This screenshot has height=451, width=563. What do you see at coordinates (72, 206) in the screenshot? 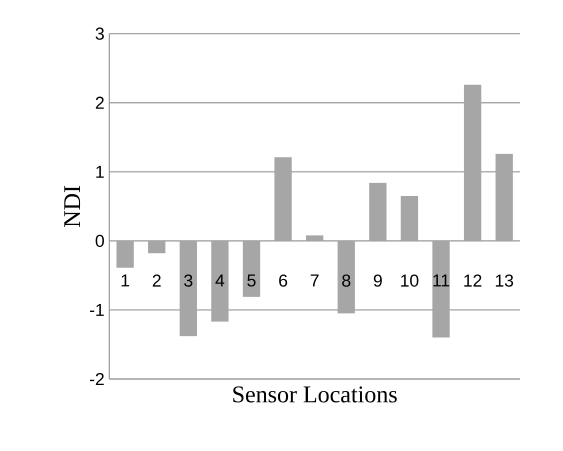
I see `y-axis-title: NDI` at bounding box center [72, 206].